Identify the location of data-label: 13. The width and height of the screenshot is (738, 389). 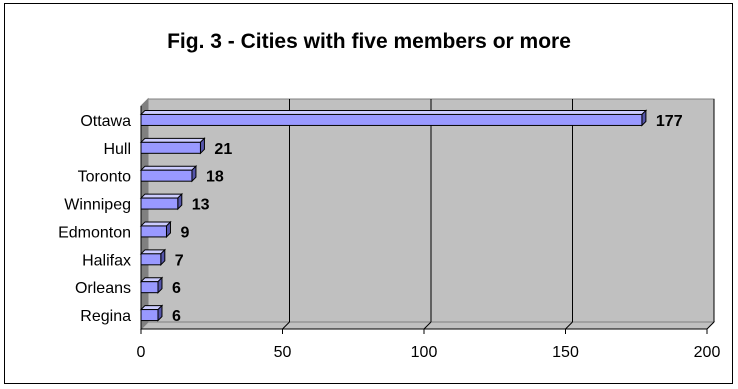
(201, 205).